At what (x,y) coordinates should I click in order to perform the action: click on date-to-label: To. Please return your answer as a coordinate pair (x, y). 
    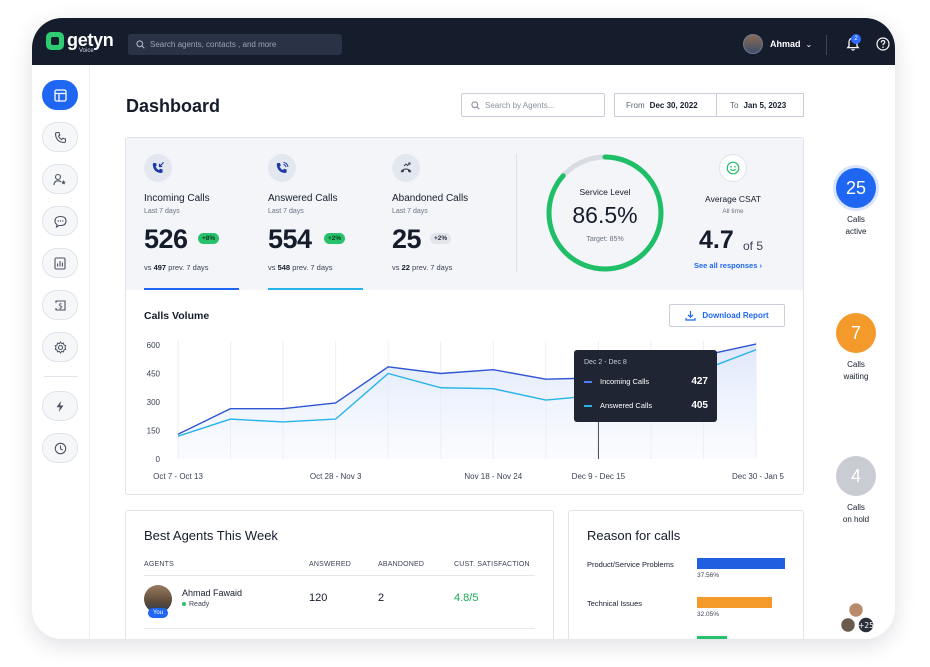
    Looking at the image, I should click on (734, 105).